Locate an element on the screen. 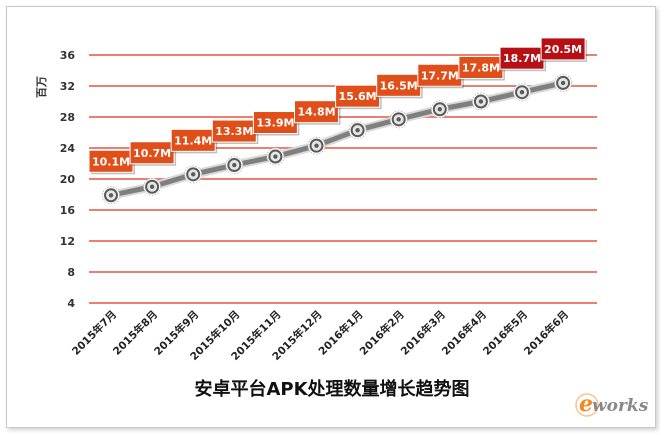 Image resolution: width=664 pixels, height=435 pixels. data-label: 10.7M is located at coordinates (153, 153).